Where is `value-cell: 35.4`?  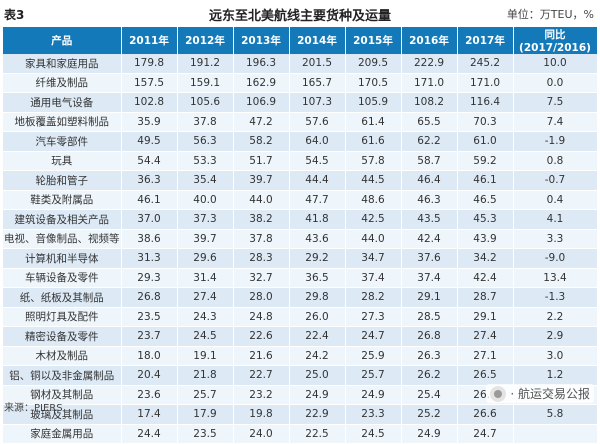 value-cell: 35.4 is located at coordinates (205, 180).